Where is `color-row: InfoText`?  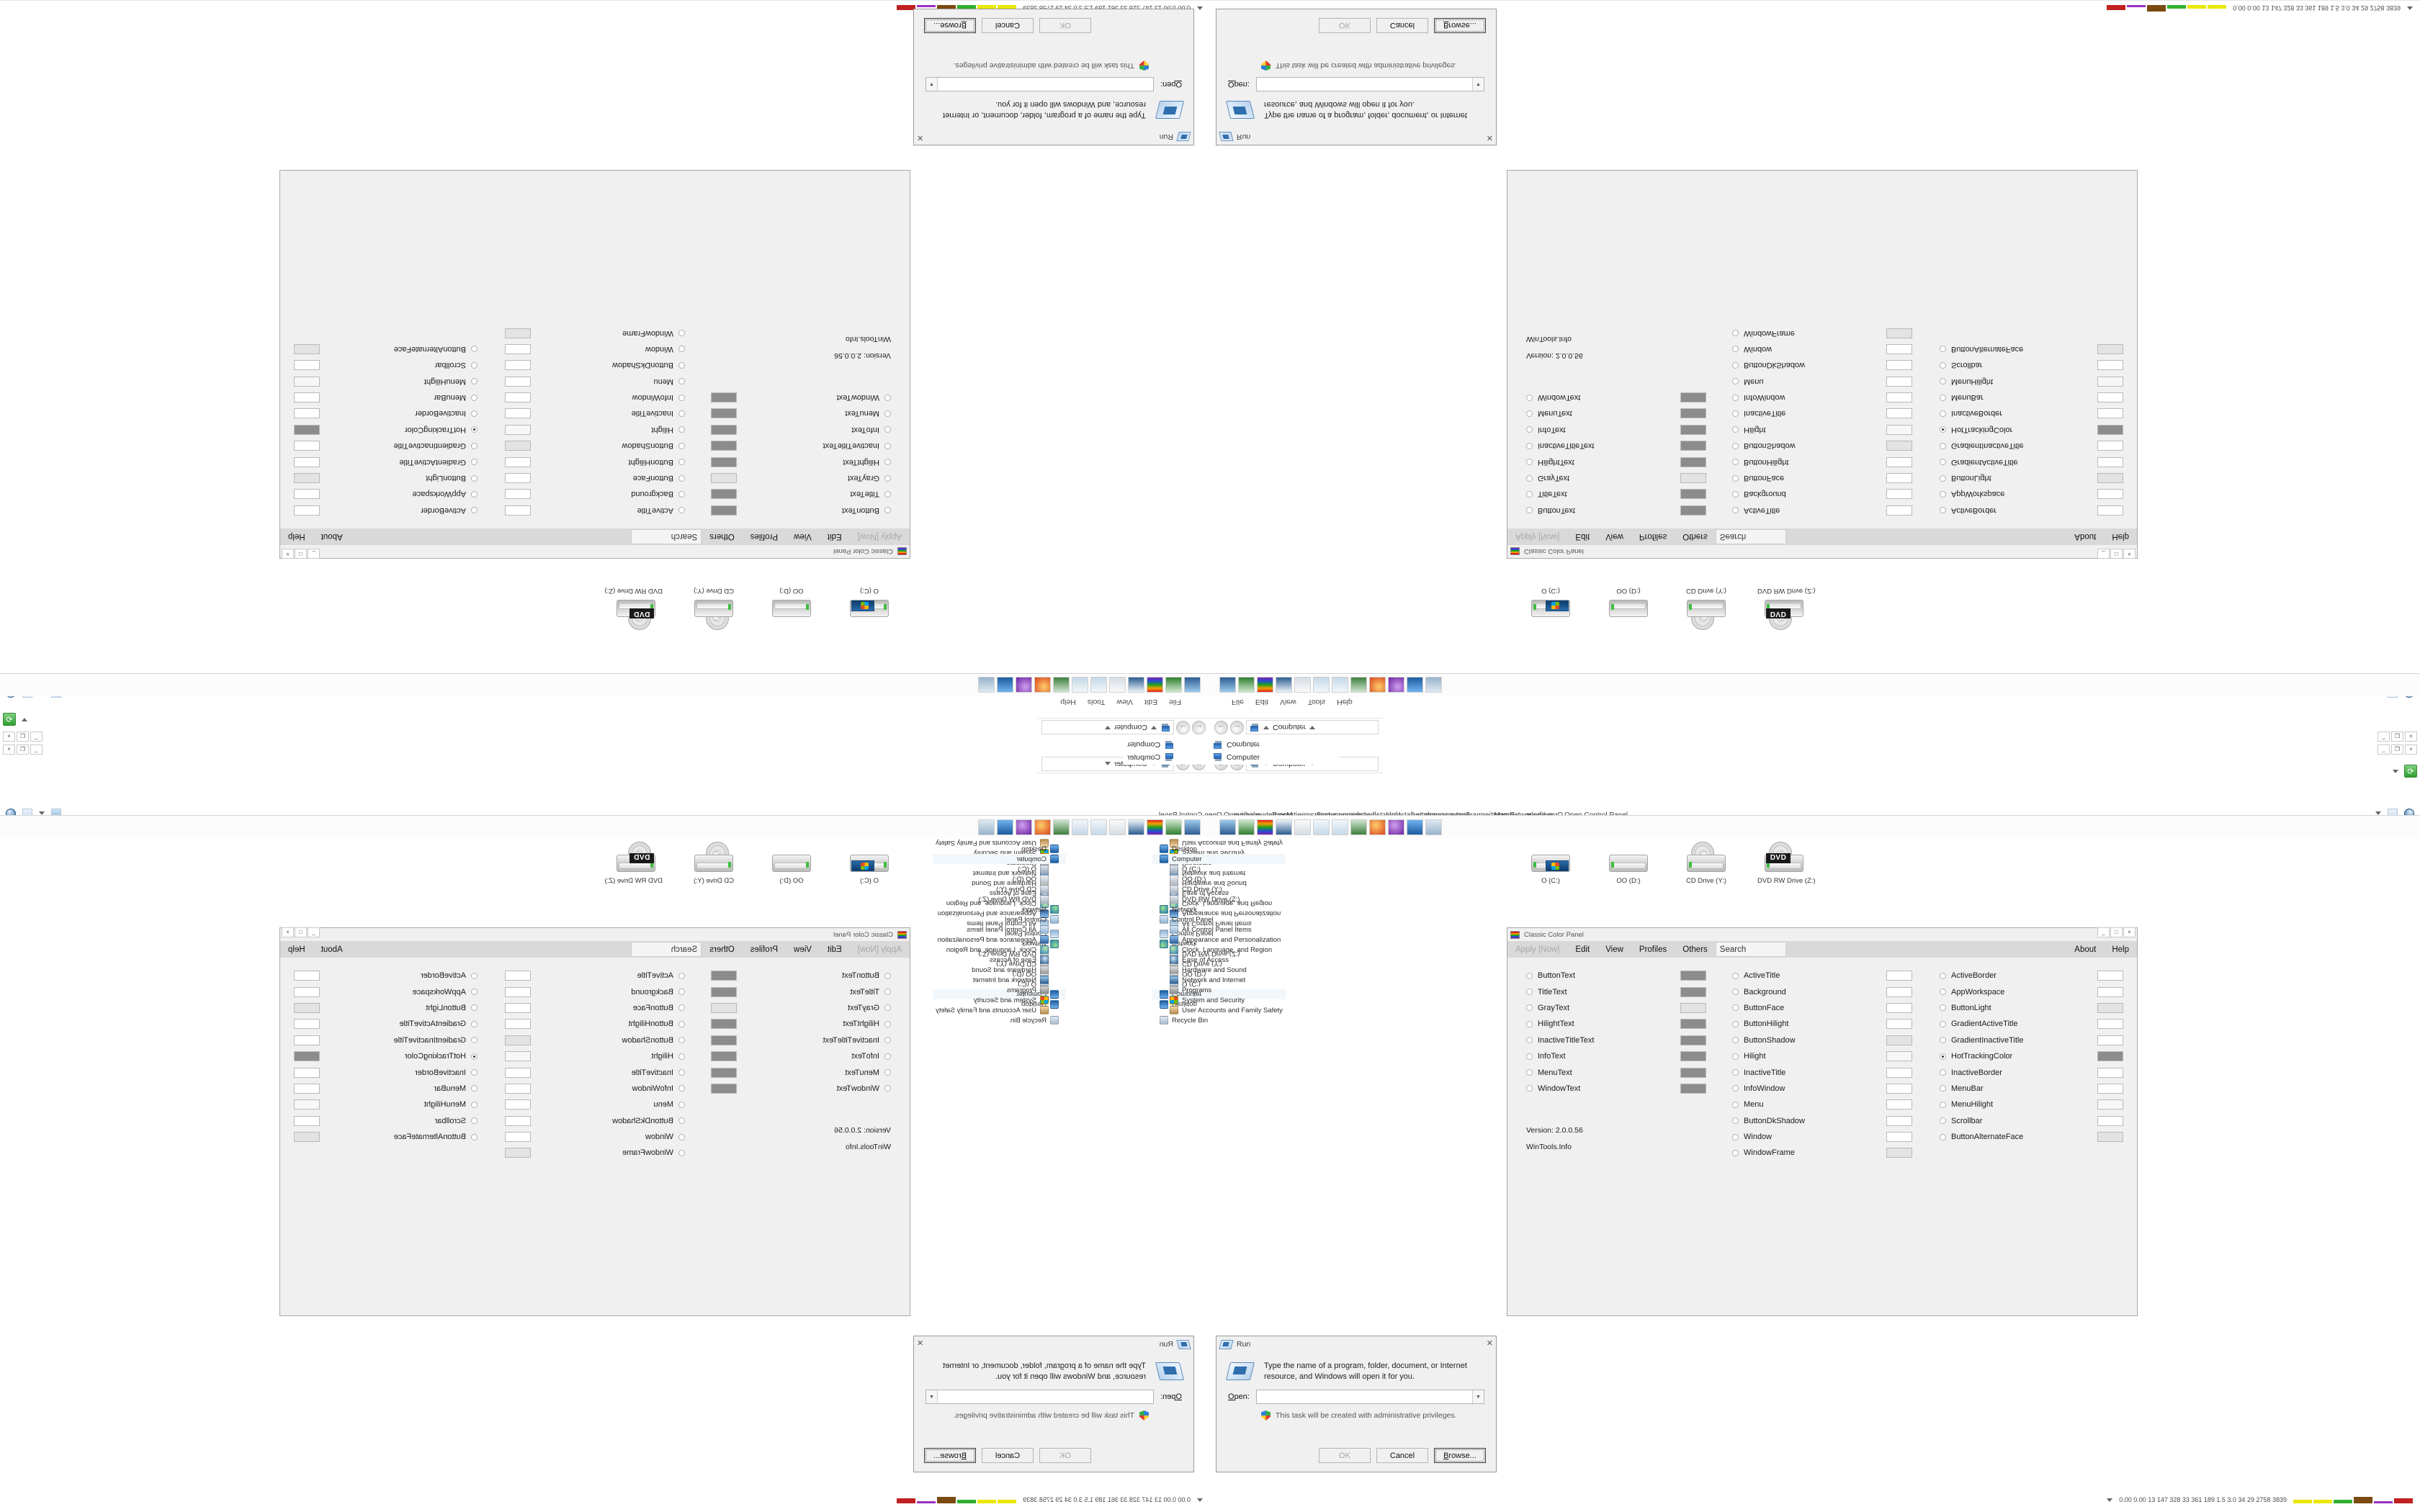
color-row: InfoText is located at coordinates (1616, 430).